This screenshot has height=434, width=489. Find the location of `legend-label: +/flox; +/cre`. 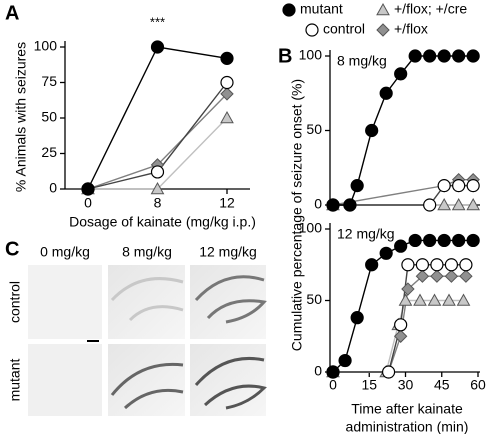

legend-label: +/flox; +/cre is located at coordinates (430, 9).